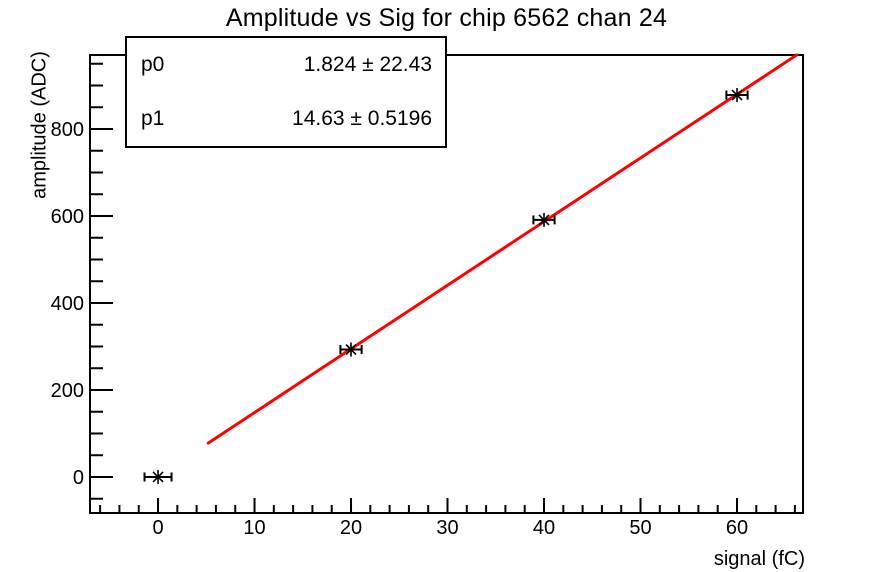  What do you see at coordinates (362, 118) in the screenshot?
I see `param-p1-value: 14.63 ± 0.5196` at bounding box center [362, 118].